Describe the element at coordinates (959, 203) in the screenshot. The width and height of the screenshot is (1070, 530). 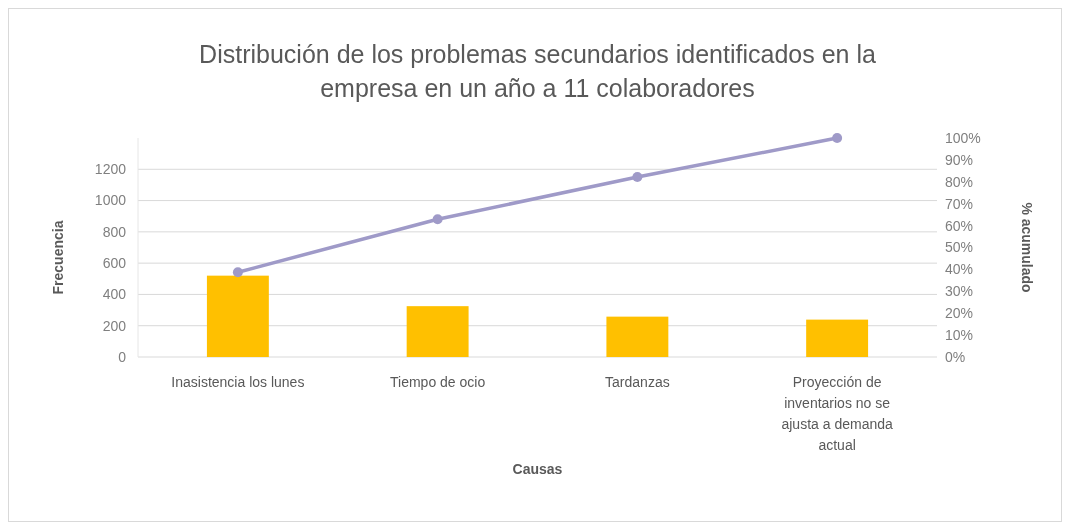
I see `y2-tick-label: 70%` at that location.